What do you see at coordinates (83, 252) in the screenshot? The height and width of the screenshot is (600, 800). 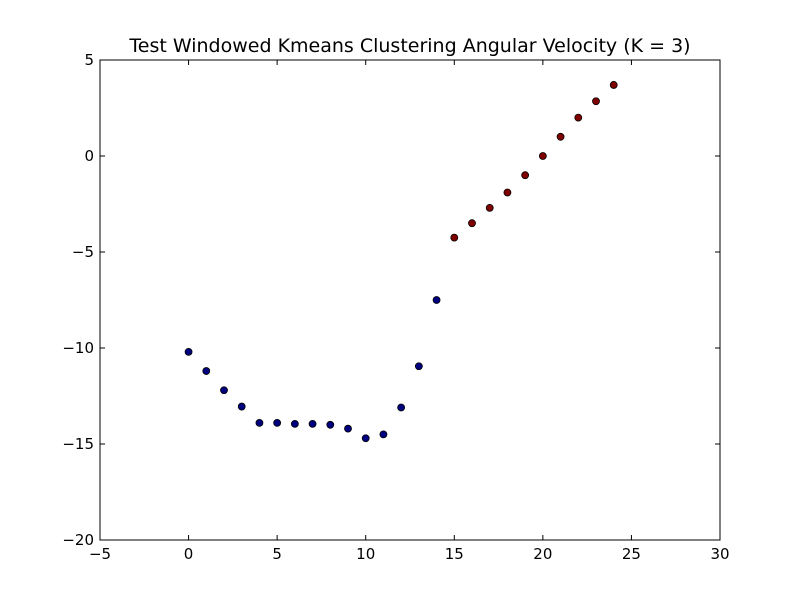 I see `y-tick-label: −5` at bounding box center [83, 252].